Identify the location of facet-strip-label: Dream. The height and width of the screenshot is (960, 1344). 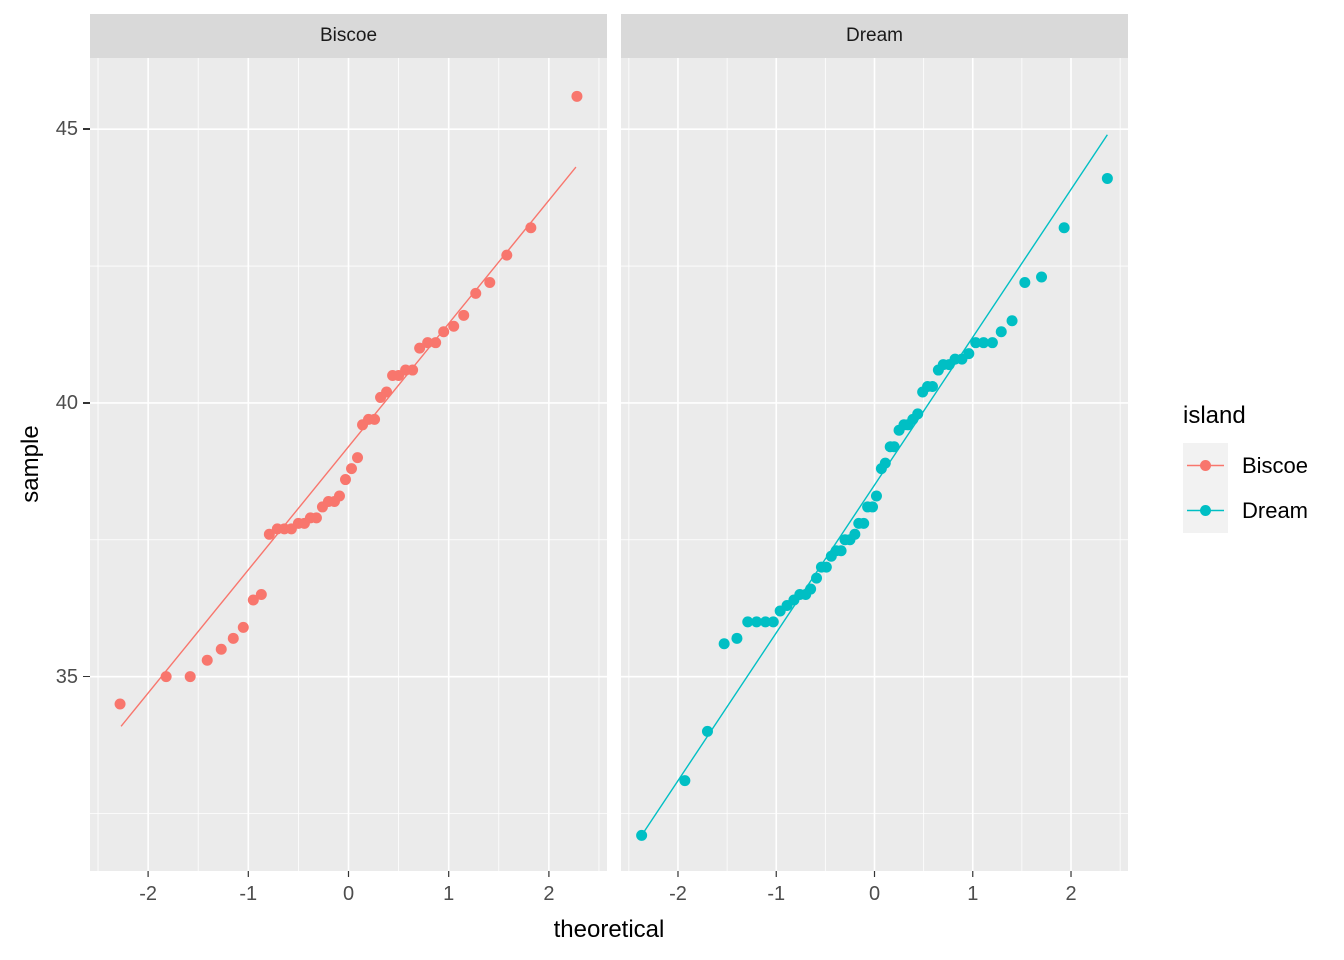
(874, 35).